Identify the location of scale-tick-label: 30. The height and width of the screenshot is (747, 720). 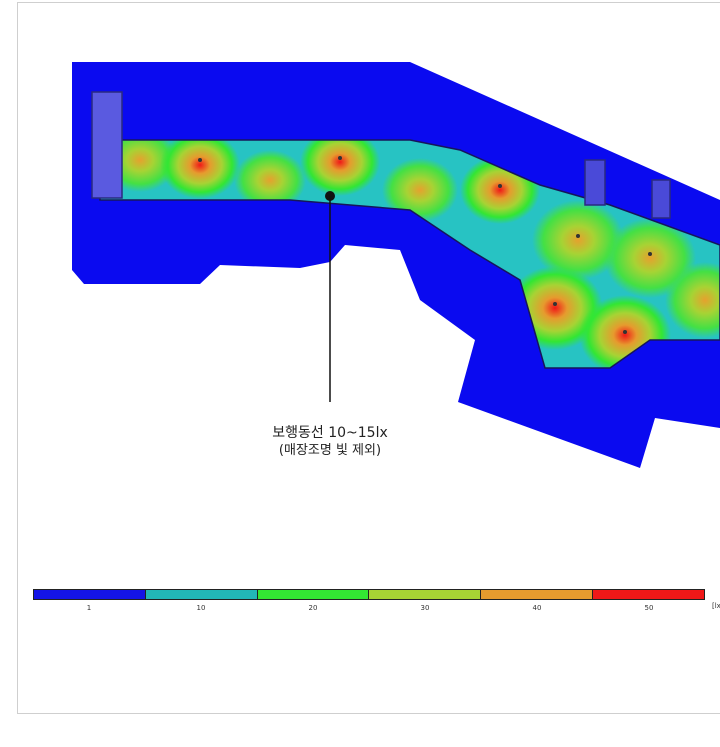
(425, 608).